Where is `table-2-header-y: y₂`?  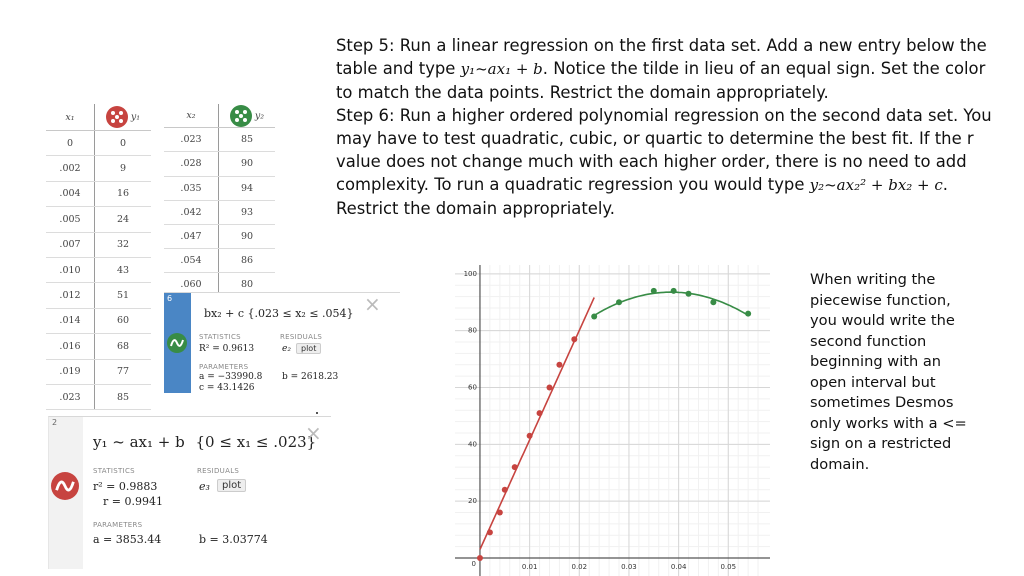
table-2-header-y: y₂ is located at coordinates (246, 116).